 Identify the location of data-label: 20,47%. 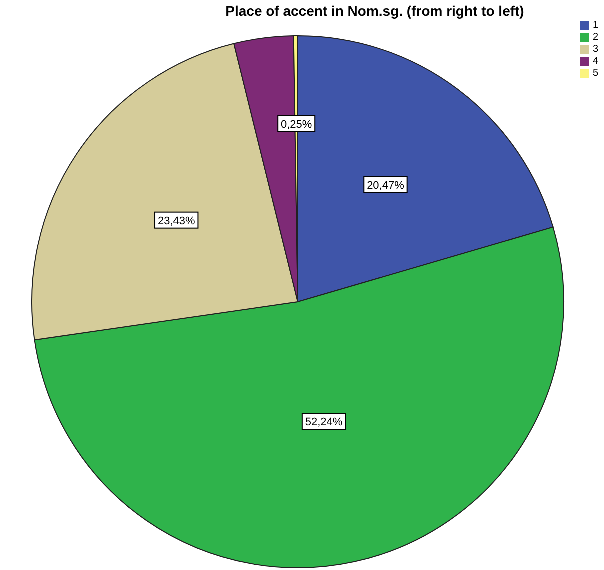
(386, 186).